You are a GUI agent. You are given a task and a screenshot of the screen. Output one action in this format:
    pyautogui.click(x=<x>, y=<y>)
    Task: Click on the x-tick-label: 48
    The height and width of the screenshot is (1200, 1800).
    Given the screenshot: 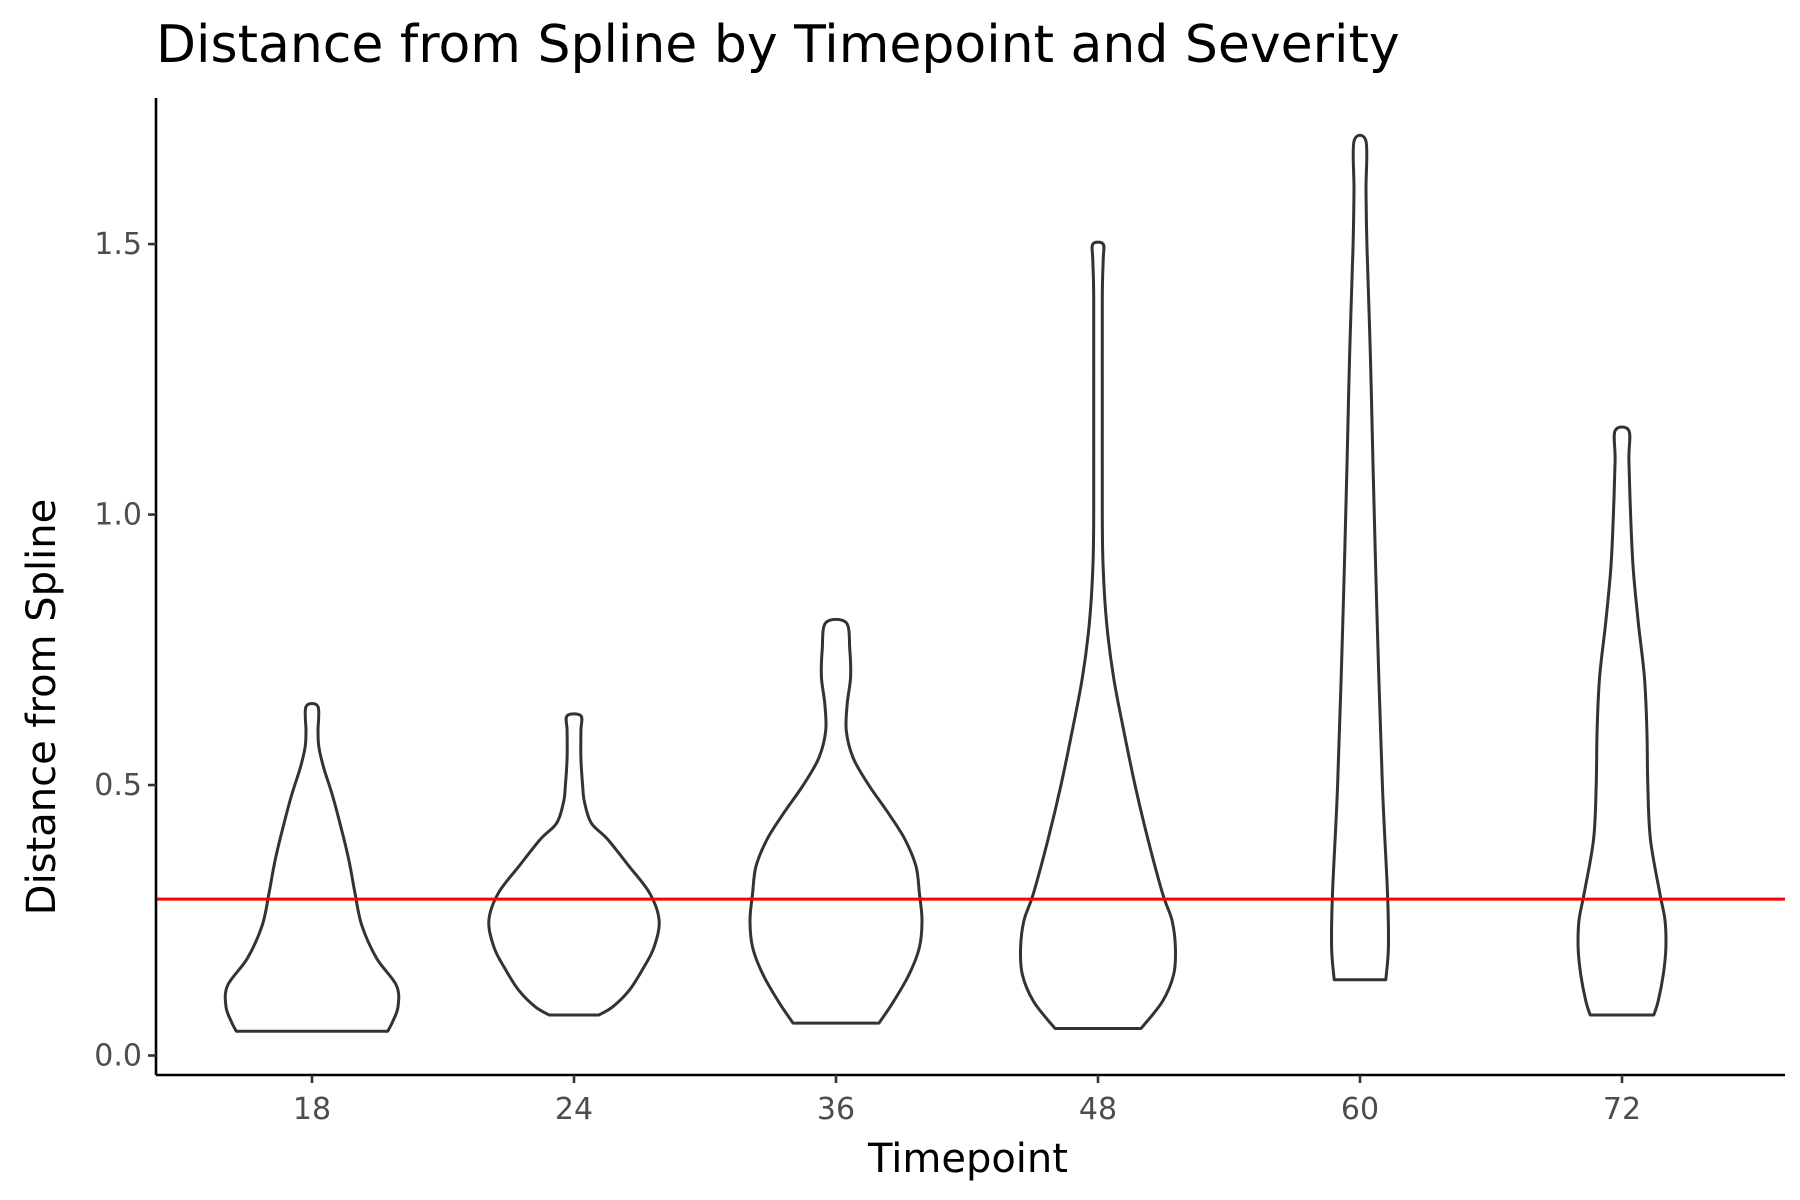 What is the action you would take?
    pyautogui.click(x=1098, y=1109)
    